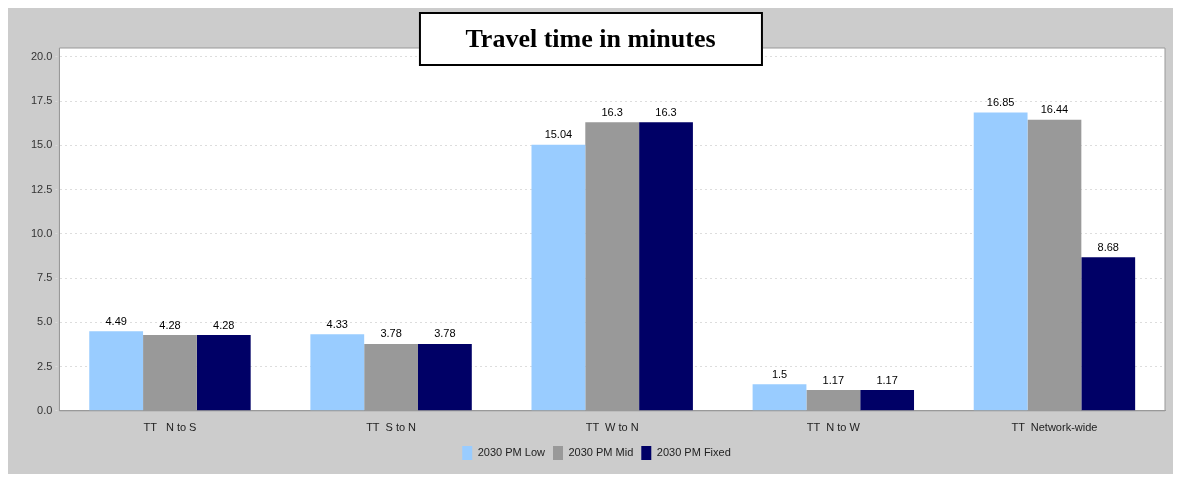 The height and width of the screenshot is (482, 1181). I want to click on chart-title: Travel time in minutes, so click(590, 38).